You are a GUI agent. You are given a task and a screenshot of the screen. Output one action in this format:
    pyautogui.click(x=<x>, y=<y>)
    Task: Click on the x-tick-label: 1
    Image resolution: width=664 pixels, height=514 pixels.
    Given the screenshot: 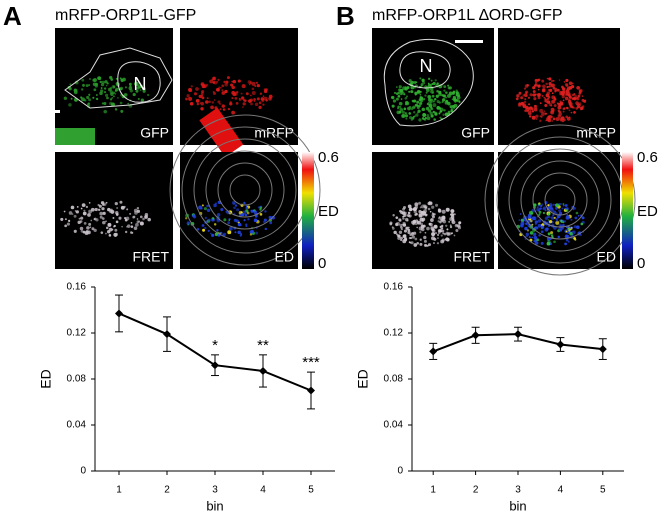 What is the action you would take?
    pyautogui.click(x=433, y=490)
    